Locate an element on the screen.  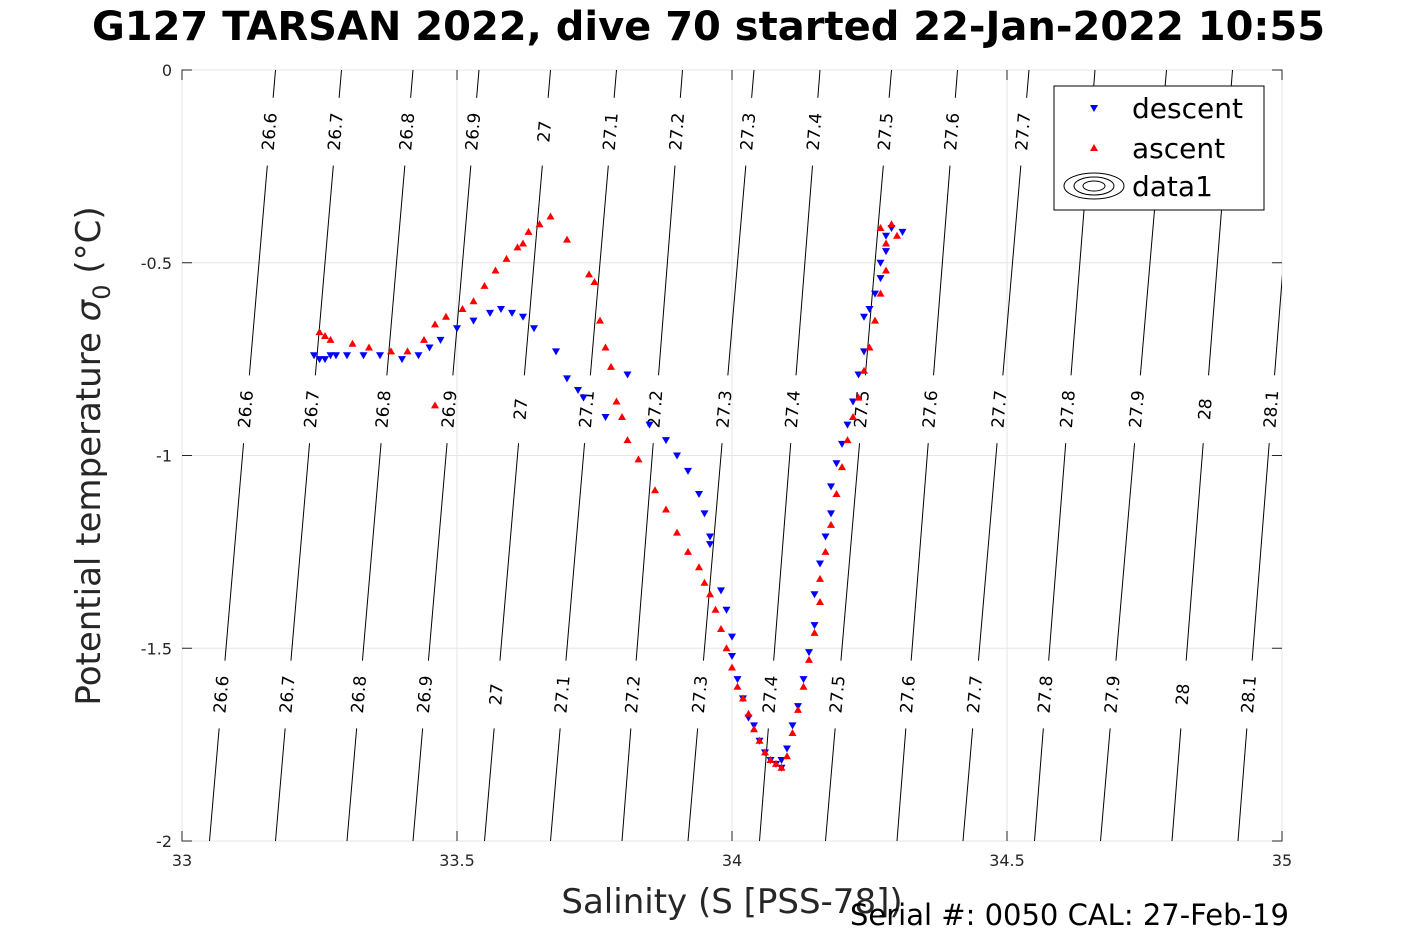
legend-ascent-marker is located at coordinates (1094, 147).